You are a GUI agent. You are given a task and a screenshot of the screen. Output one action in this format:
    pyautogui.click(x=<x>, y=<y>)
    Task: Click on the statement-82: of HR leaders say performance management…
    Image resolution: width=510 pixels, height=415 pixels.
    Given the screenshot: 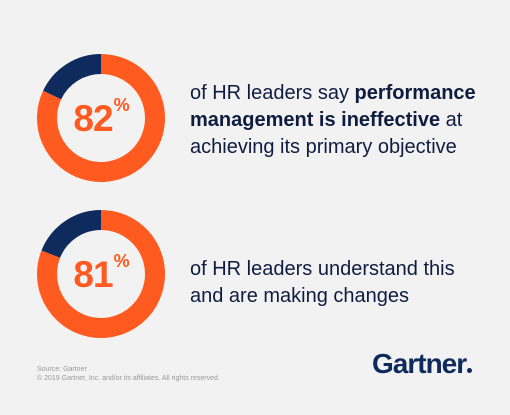 What is the action you would take?
    pyautogui.click(x=342, y=120)
    